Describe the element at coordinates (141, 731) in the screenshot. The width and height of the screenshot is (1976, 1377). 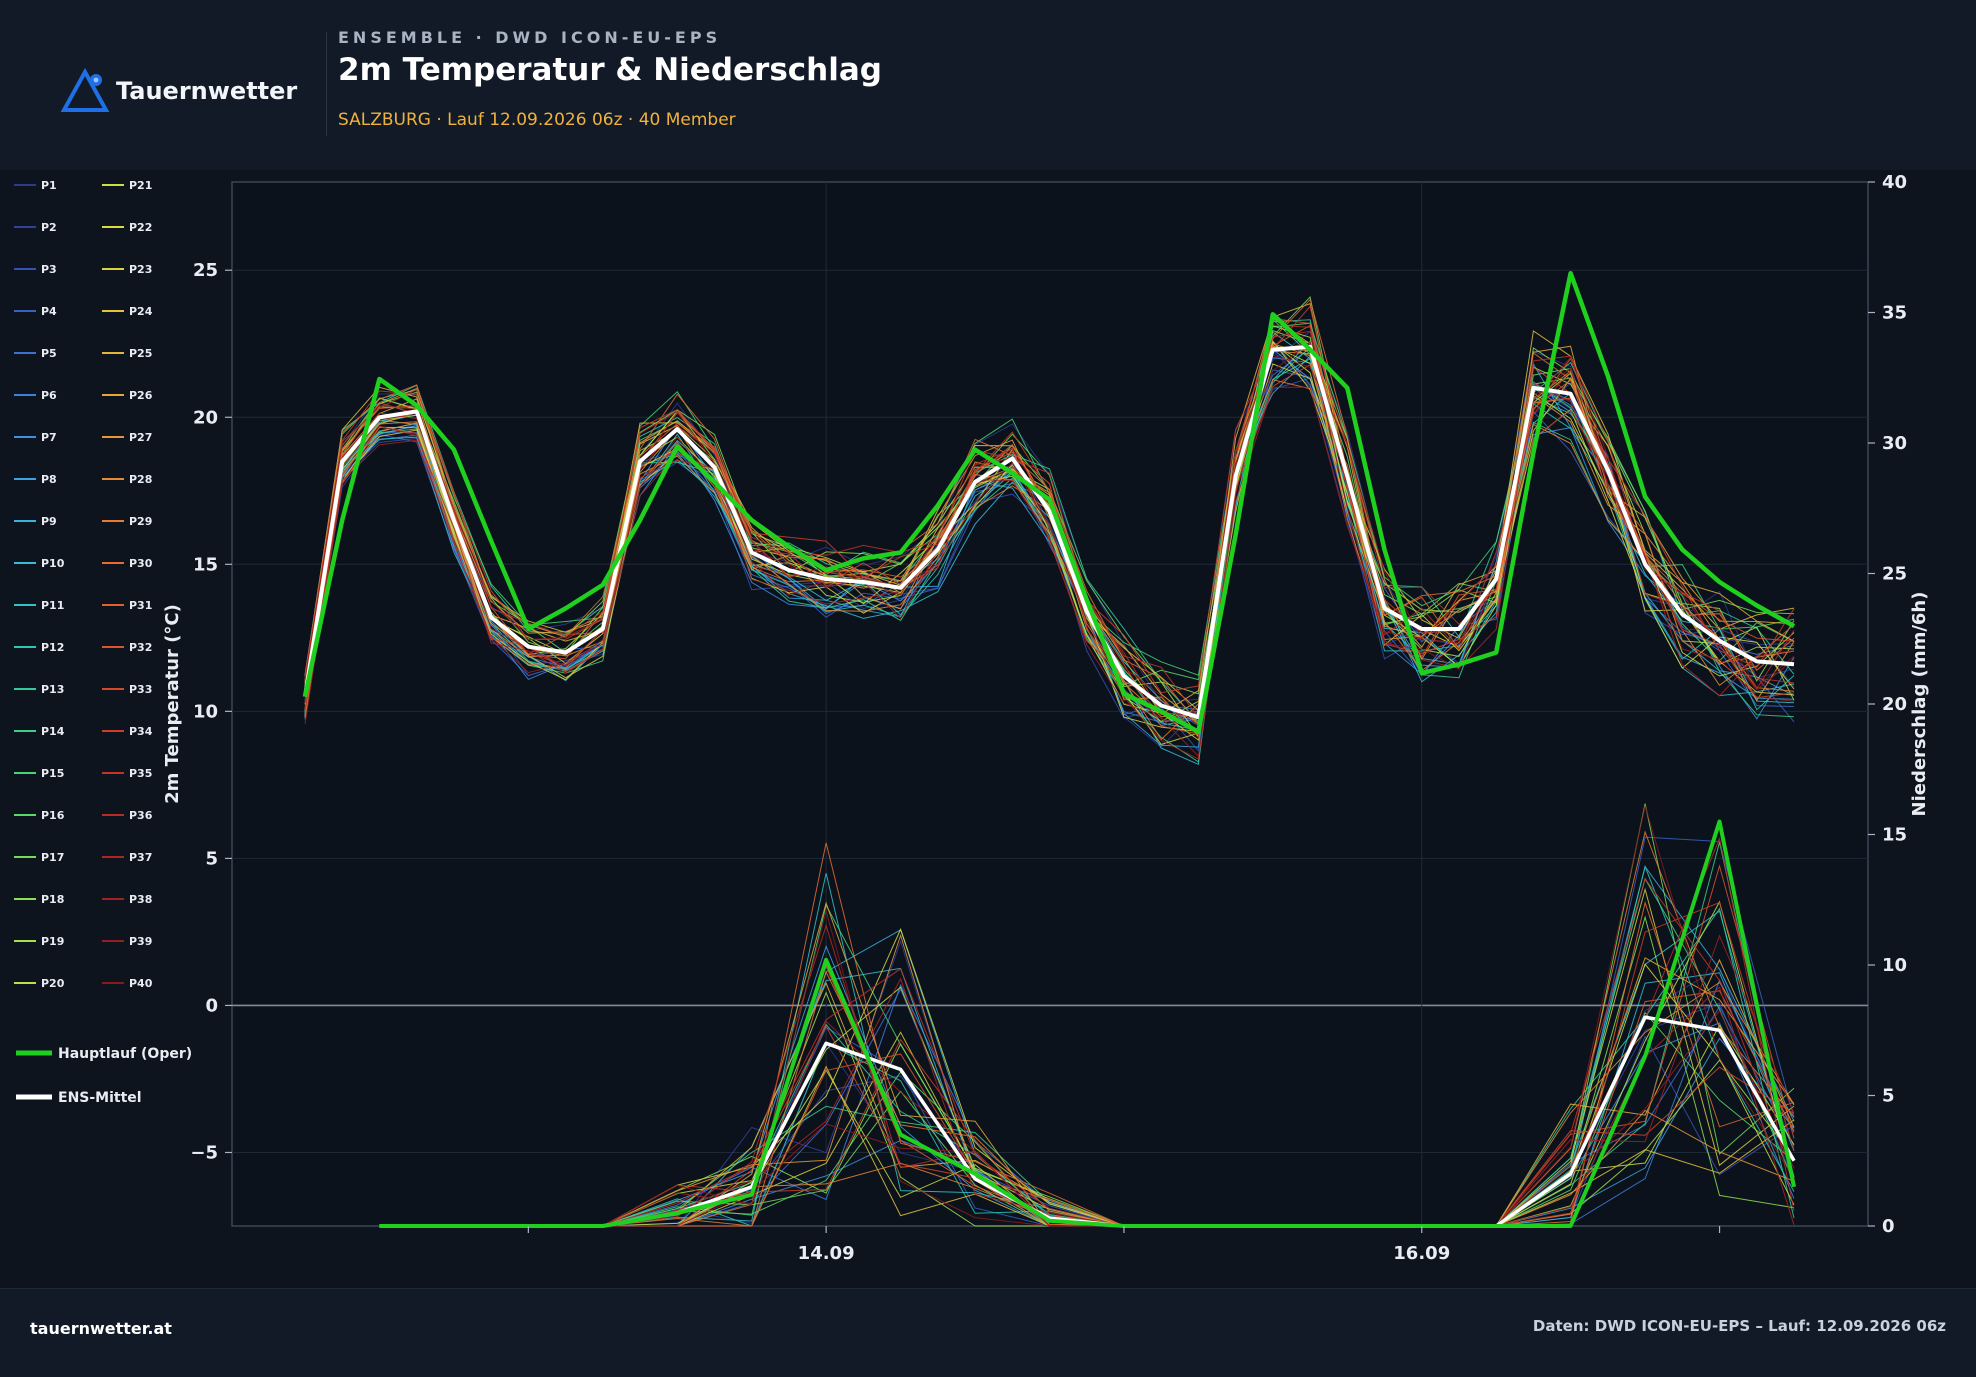
I see `legend-label-p34: P34` at that location.